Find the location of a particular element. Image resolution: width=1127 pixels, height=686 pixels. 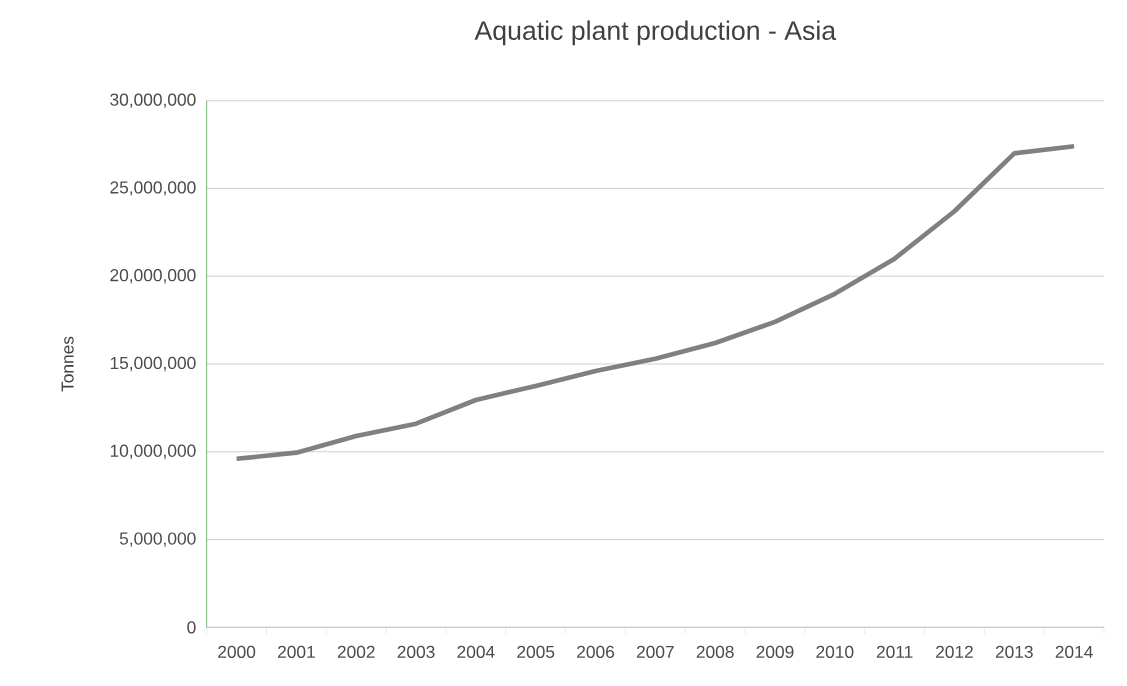

x-tick-label: 2010 is located at coordinates (835, 651).